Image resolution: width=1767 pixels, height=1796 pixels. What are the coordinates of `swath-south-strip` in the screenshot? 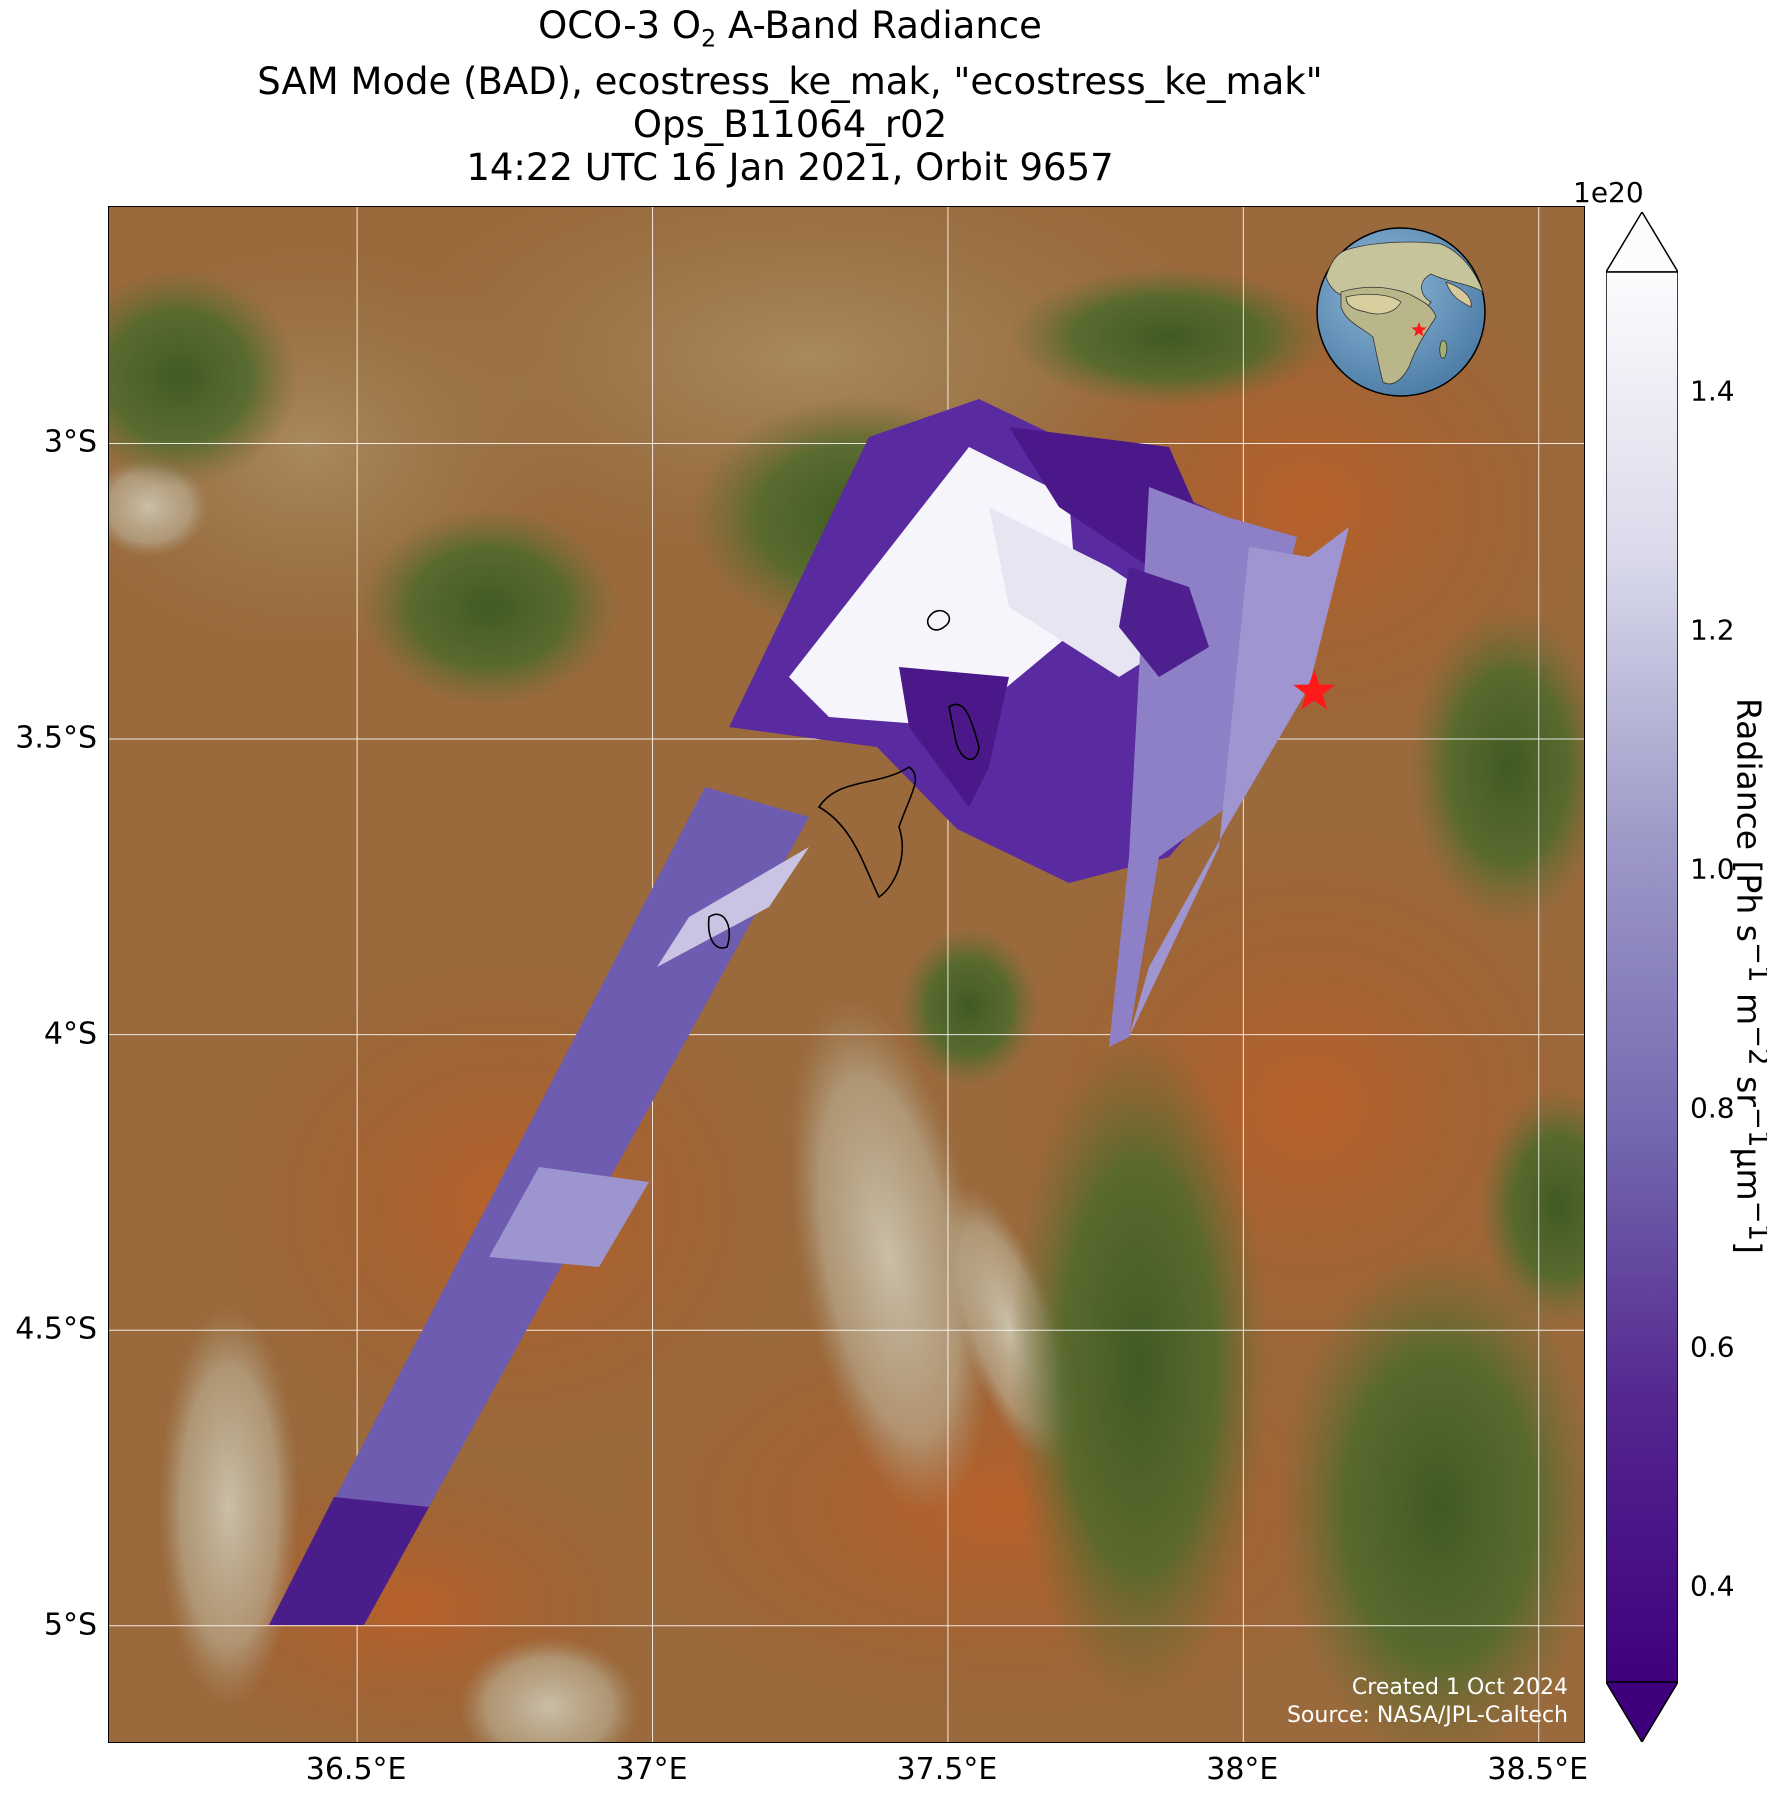 It's located at (539, 1206).